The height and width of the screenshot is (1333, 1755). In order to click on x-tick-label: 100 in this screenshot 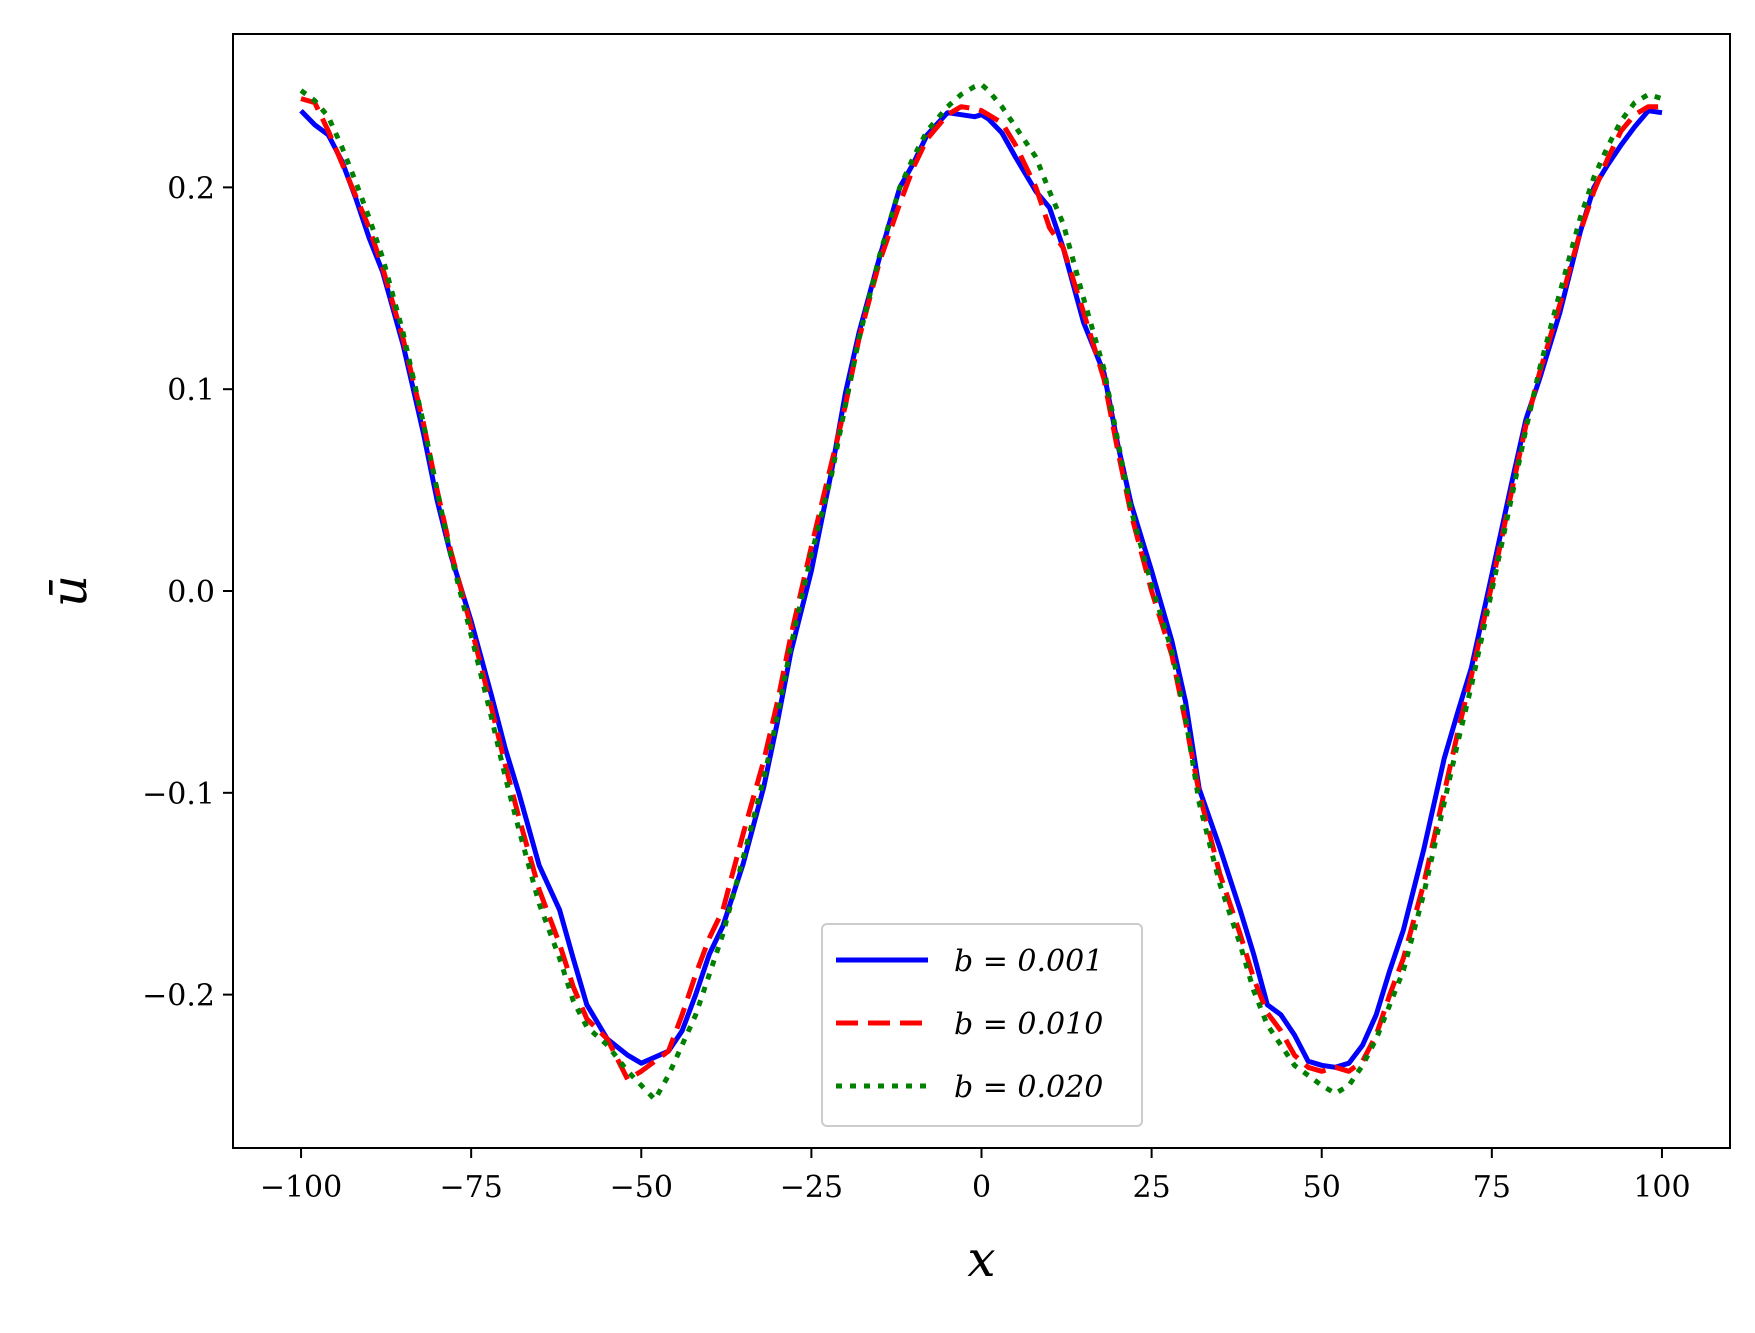, I will do `click(1661, 1187)`.